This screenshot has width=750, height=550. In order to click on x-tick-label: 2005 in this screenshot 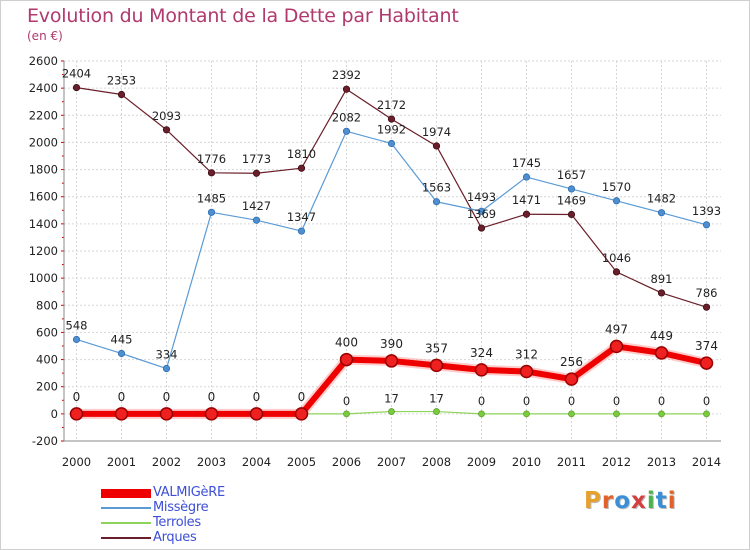, I will do `click(301, 462)`.